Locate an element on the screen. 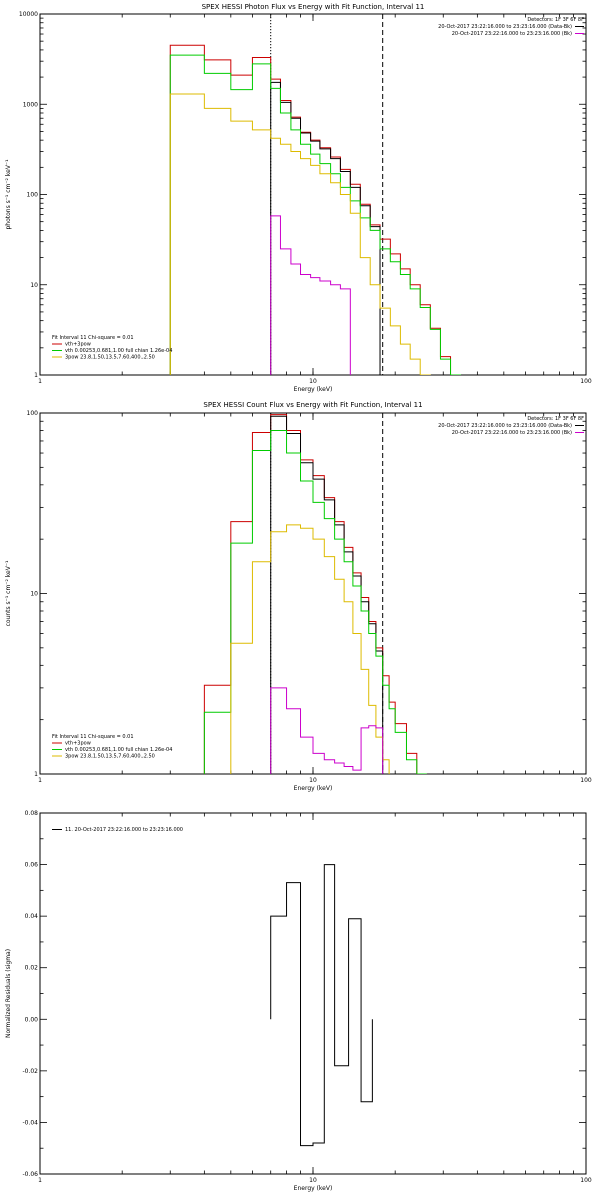 The width and height of the screenshot is (600, 1200). y-tick-label: 0.06 is located at coordinates (32, 865).